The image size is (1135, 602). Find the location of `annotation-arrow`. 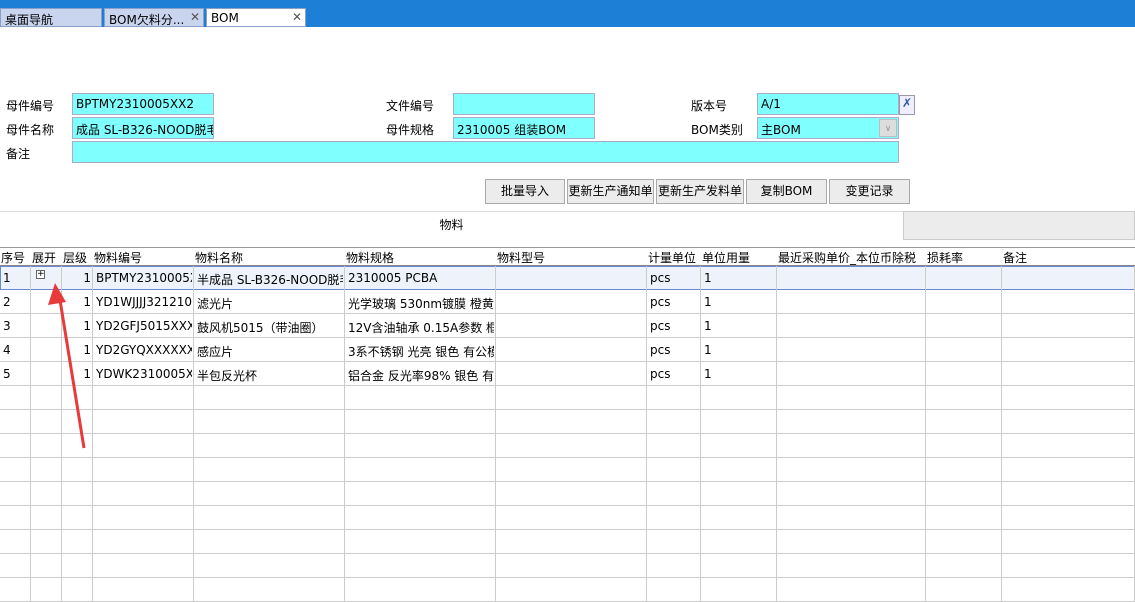

annotation-arrow is located at coordinates (72, 374).